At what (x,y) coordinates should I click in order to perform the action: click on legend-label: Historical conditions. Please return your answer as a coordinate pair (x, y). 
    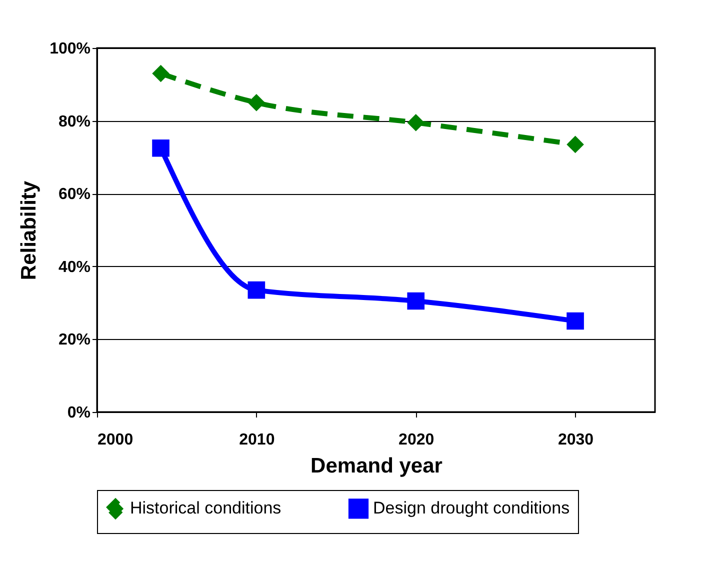
    Looking at the image, I should click on (206, 508).